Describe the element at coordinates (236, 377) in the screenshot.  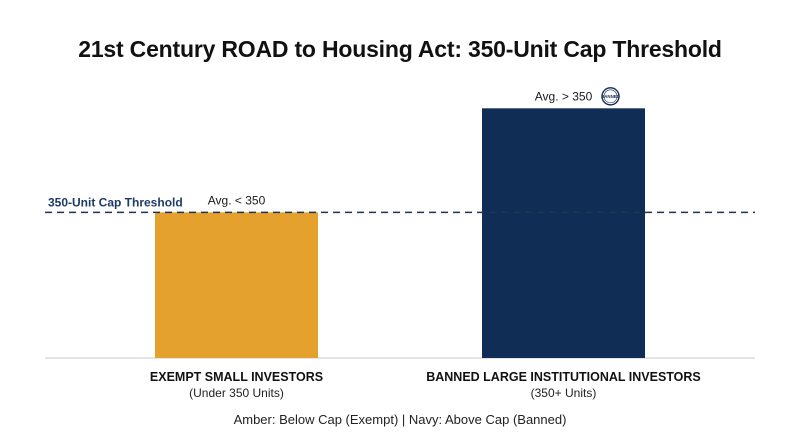
I see `x-tick-label-1: EXEMPT SMALL INVESTORS` at that location.